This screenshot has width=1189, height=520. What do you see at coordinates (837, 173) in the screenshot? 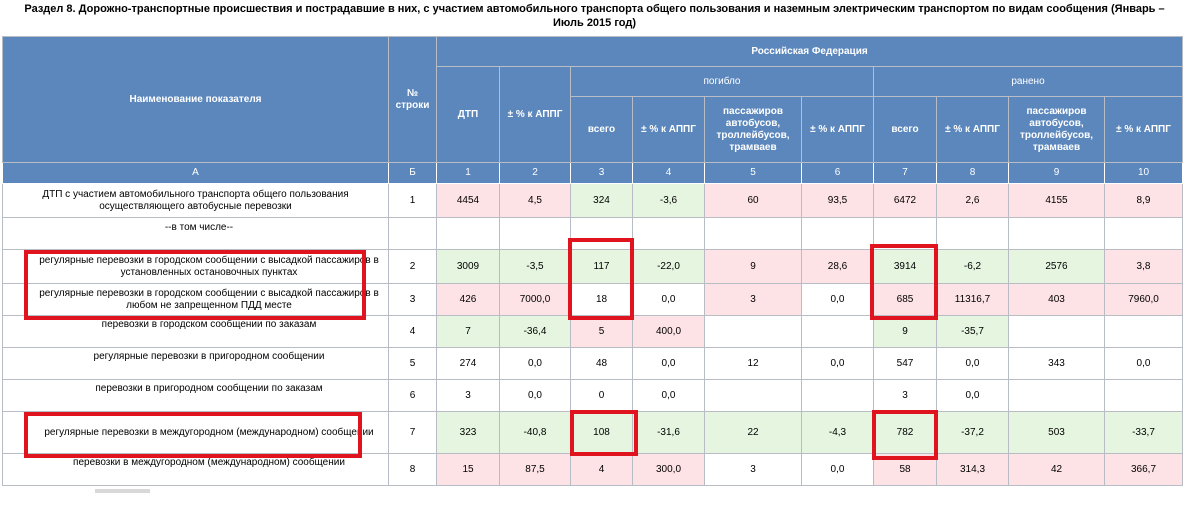
I see `column-letter: 6` at bounding box center [837, 173].